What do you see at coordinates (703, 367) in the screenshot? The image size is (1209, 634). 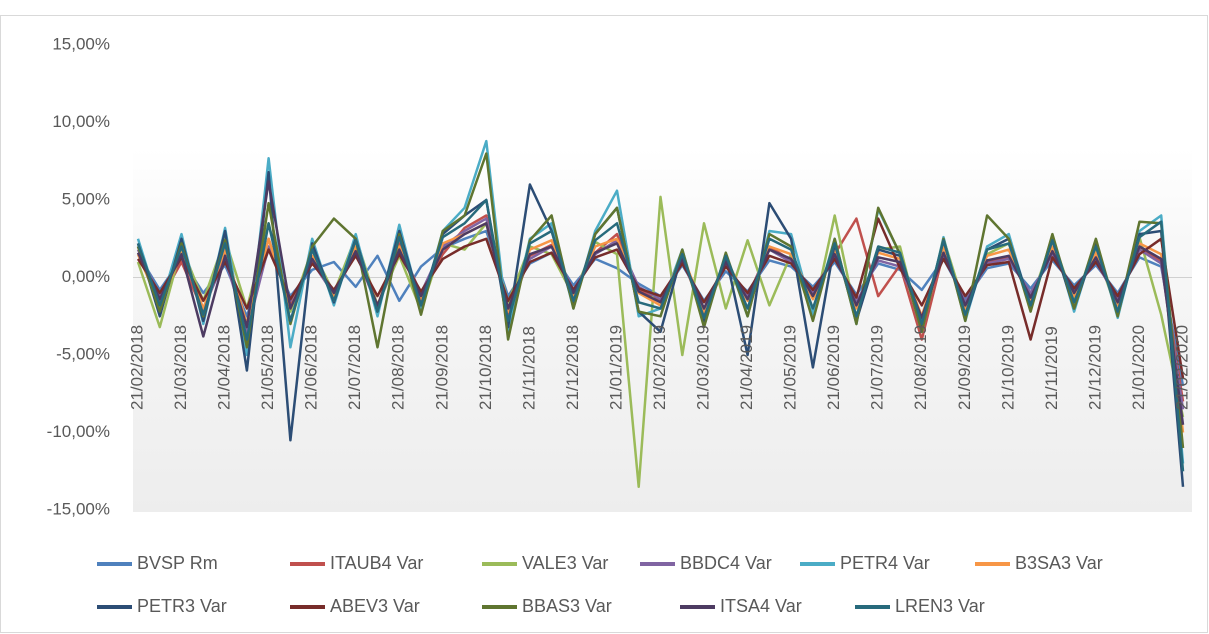 I see `x-tick-label: 21/03/2019` at bounding box center [703, 367].